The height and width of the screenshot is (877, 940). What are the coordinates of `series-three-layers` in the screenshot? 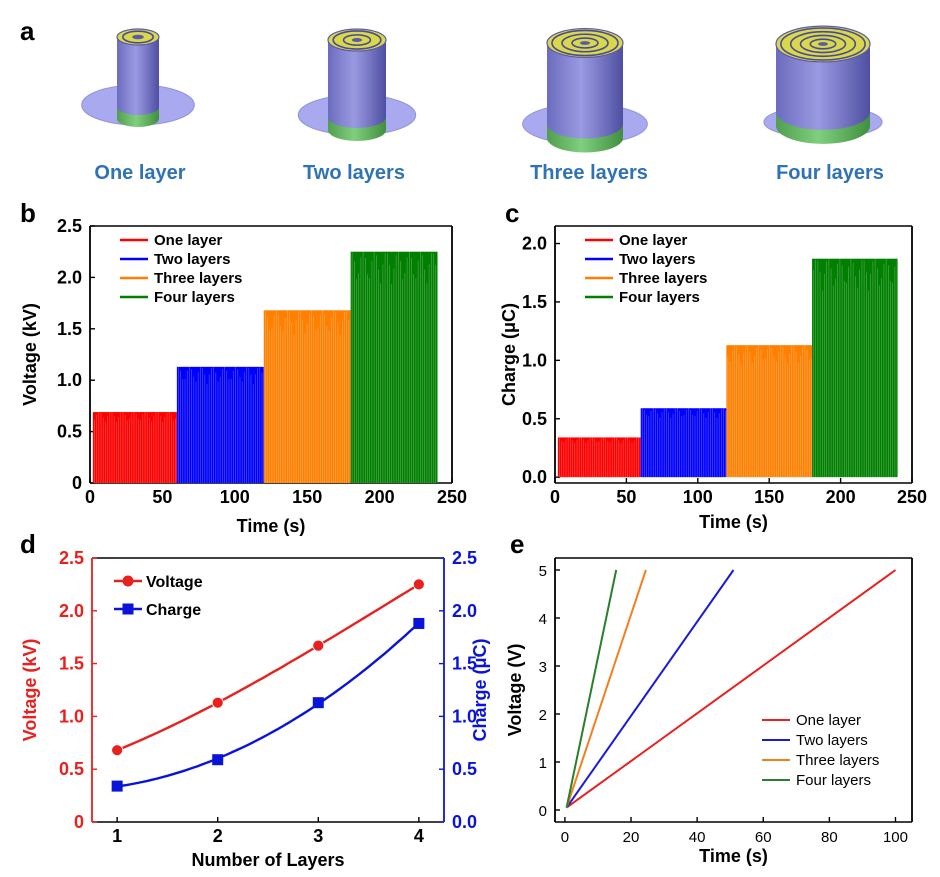 It's located at (606, 688).